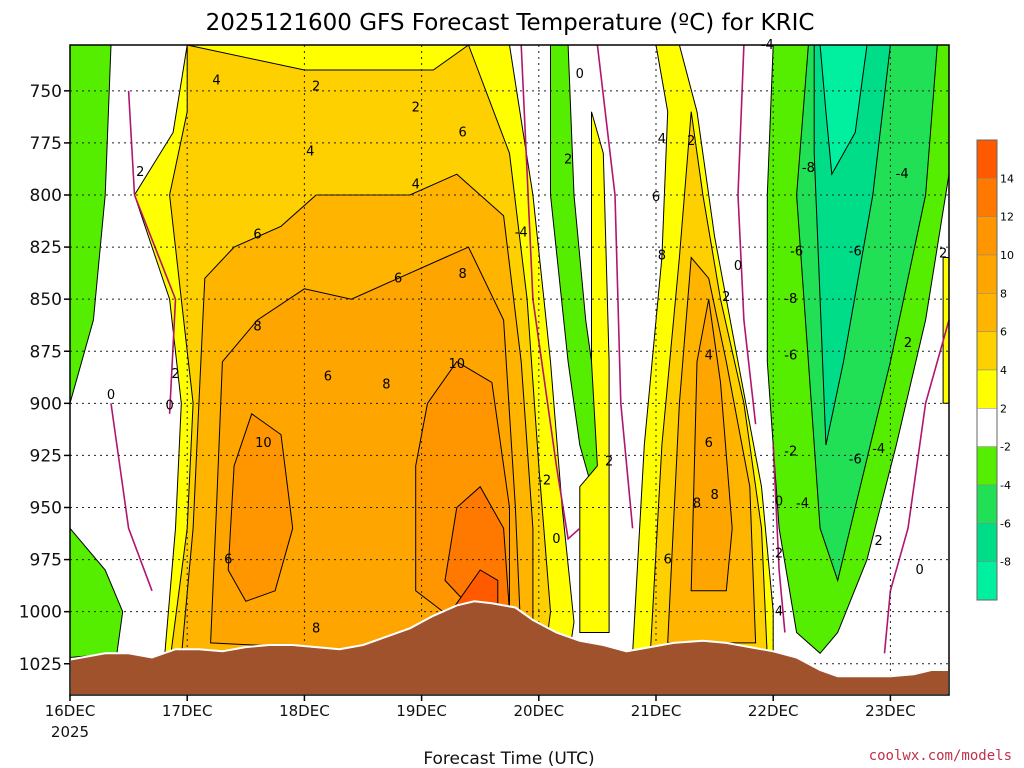 The width and height of the screenshot is (1024, 768). I want to click on y-tick-label: 775, so click(46, 144).